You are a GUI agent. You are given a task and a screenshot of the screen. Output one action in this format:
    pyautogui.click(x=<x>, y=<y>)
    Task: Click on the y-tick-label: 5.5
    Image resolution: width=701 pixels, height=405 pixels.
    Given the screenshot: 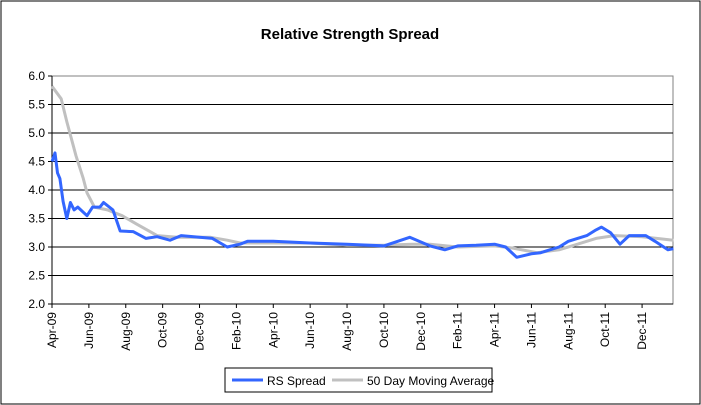 What is the action you would take?
    pyautogui.click(x=36, y=105)
    